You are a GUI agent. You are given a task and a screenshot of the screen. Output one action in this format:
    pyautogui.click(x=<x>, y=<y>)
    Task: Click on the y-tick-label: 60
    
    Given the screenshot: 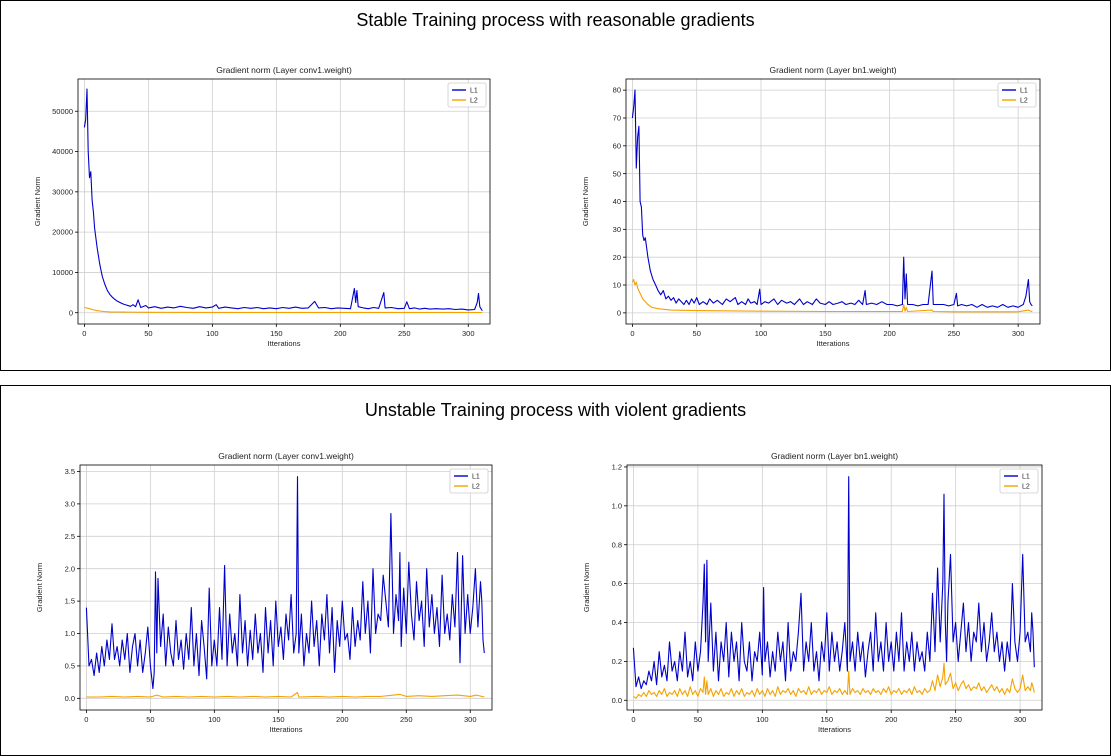 What is the action you would take?
    pyautogui.click(x=617, y=145)
    